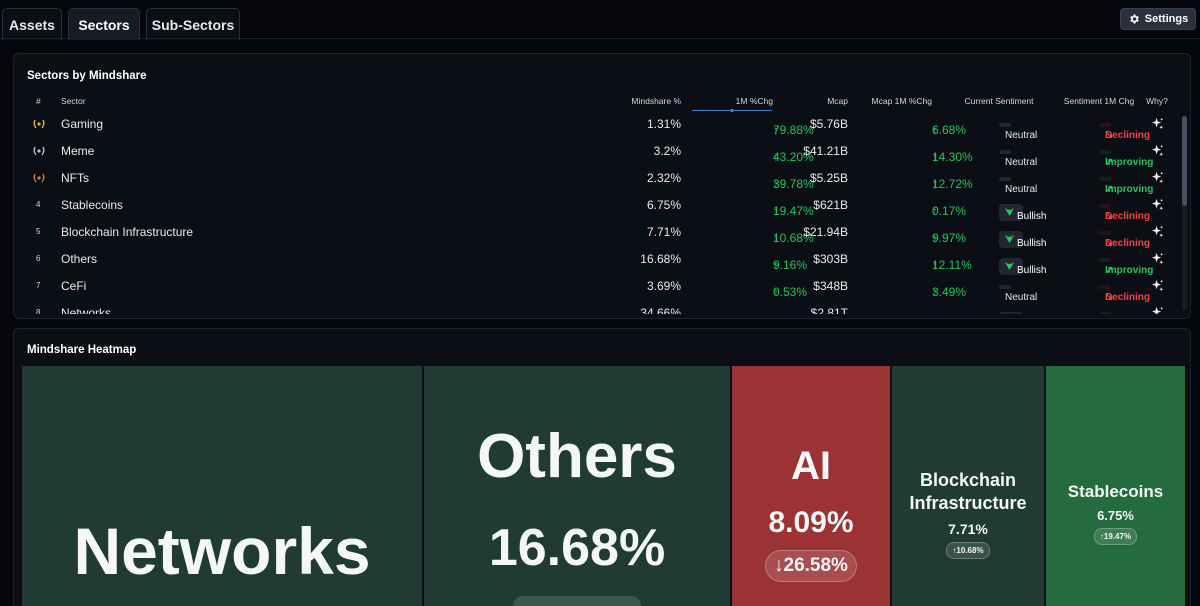 The image size is (1200, 606). What do you see at coordinates (825, 232) in the screenshot?
I see `row-mcap: $21.94B` at bounding box center [825, 232].